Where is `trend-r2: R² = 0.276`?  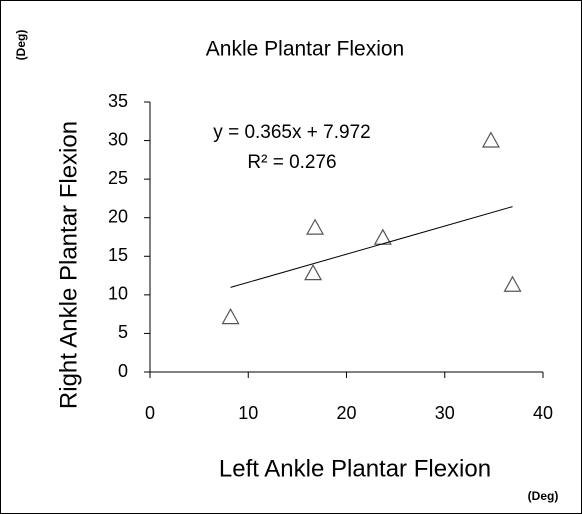
trend-r2: R² = 0.276 is located at coordinates (291, 162).